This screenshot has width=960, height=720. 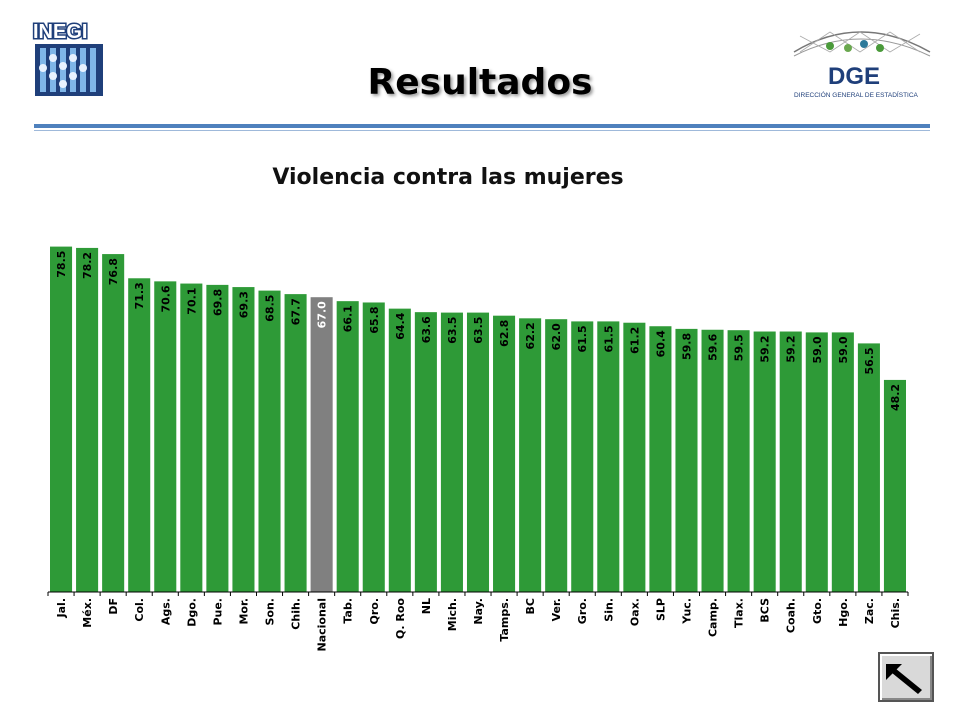 What do you see at coordinates (374, 611) in the screenshot?
I see `category-label: Qro.` at bounding box center [374, 611].